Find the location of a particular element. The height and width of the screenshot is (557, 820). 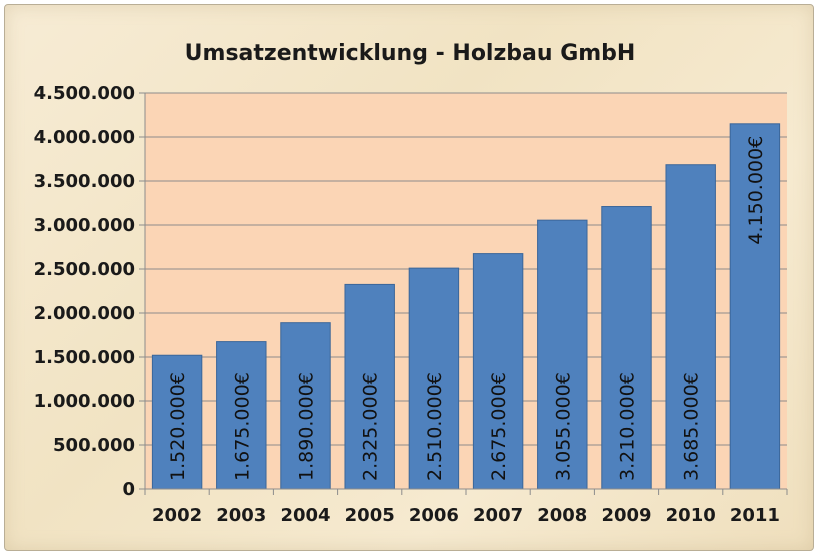

y-tick-label: 0 is located at coordinates (128, 489).